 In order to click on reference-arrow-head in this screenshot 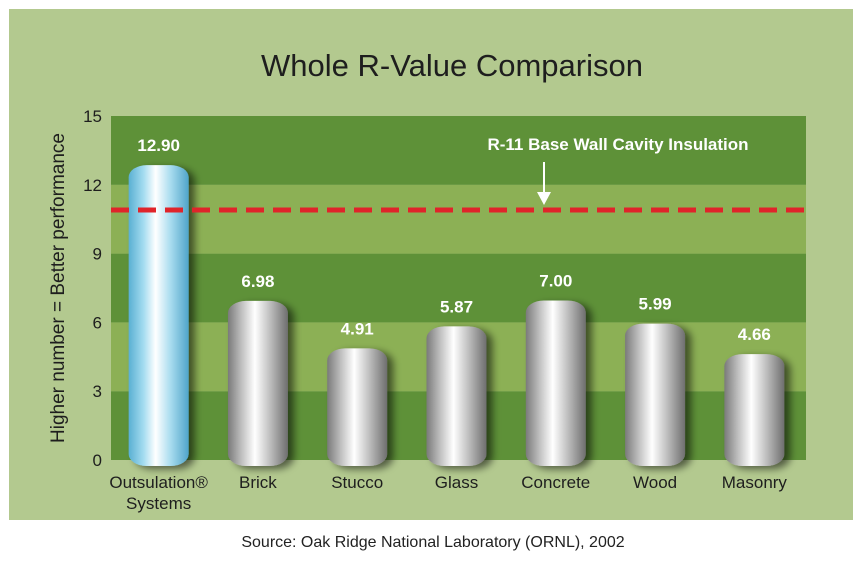, I will do `click(544, 199)`.